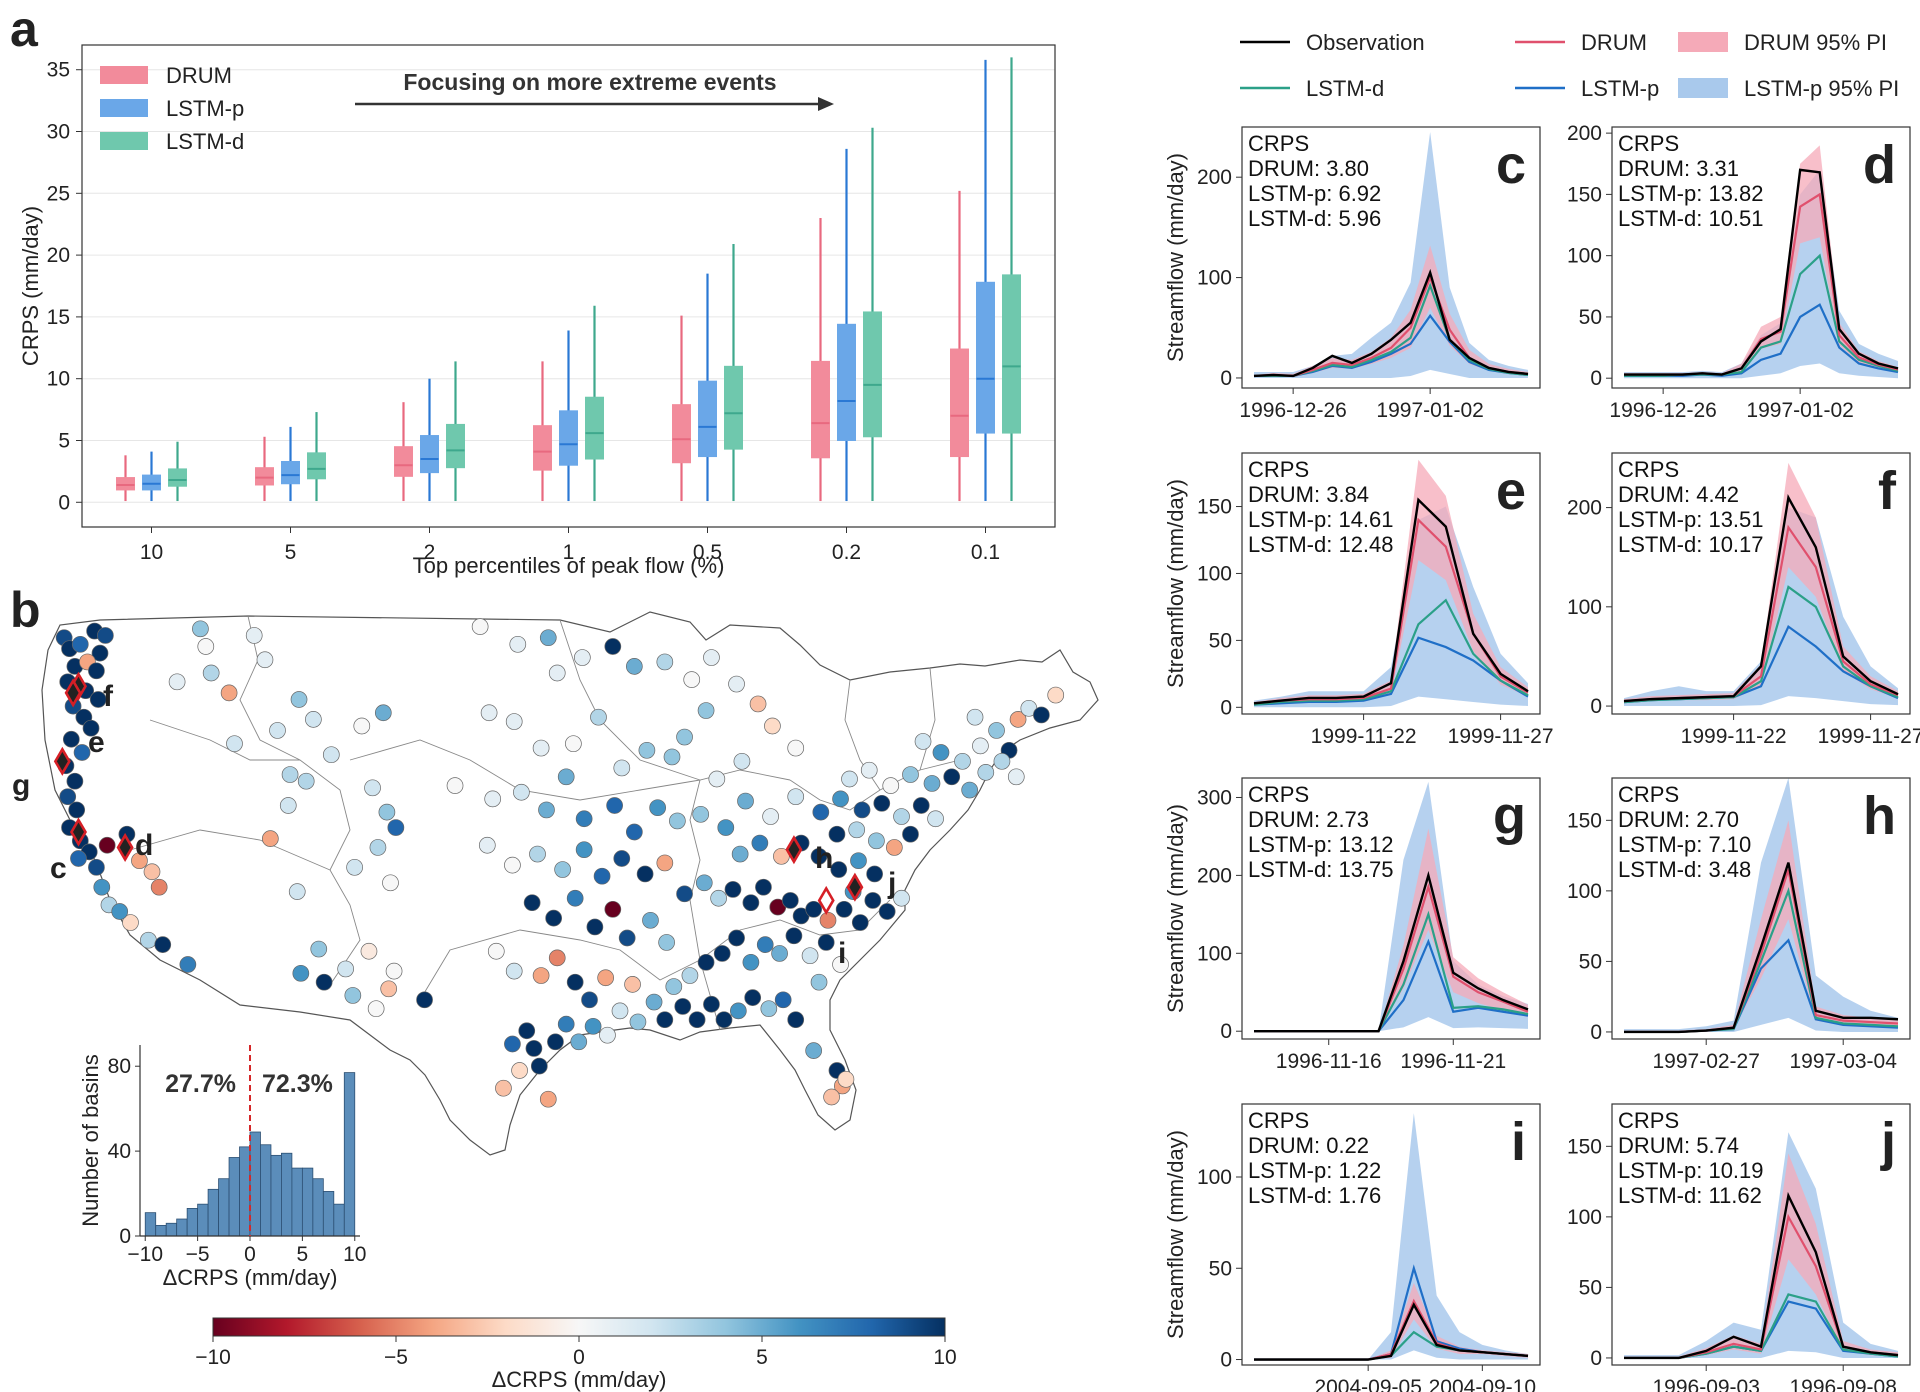 This screenshot has height=1392, width=1920. What do you see at coordinates (1308, 1145) in the screenshot?
I see `crps-drum: DRUM: 0.22` at bounding box center [1308, 1145].